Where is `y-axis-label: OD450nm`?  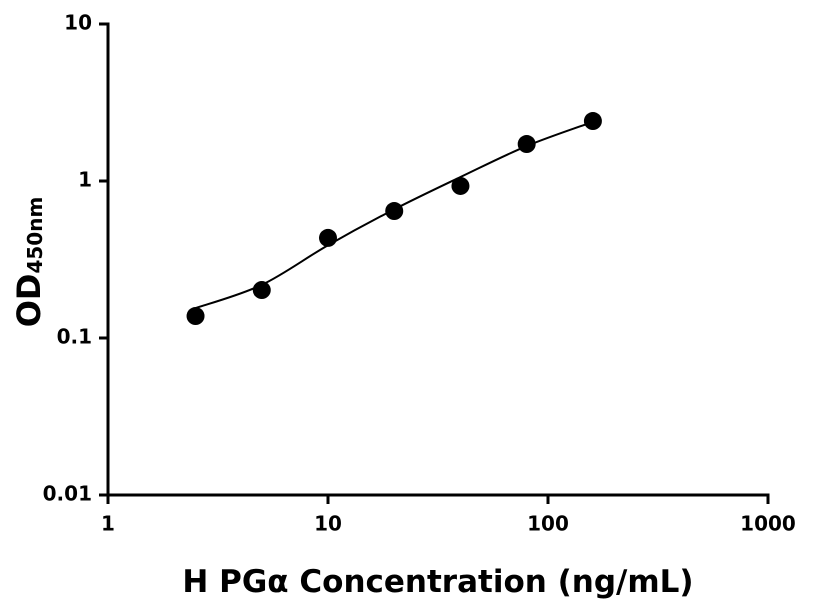 y-axis-label: OD450nm is located at coordinates (29, 262).